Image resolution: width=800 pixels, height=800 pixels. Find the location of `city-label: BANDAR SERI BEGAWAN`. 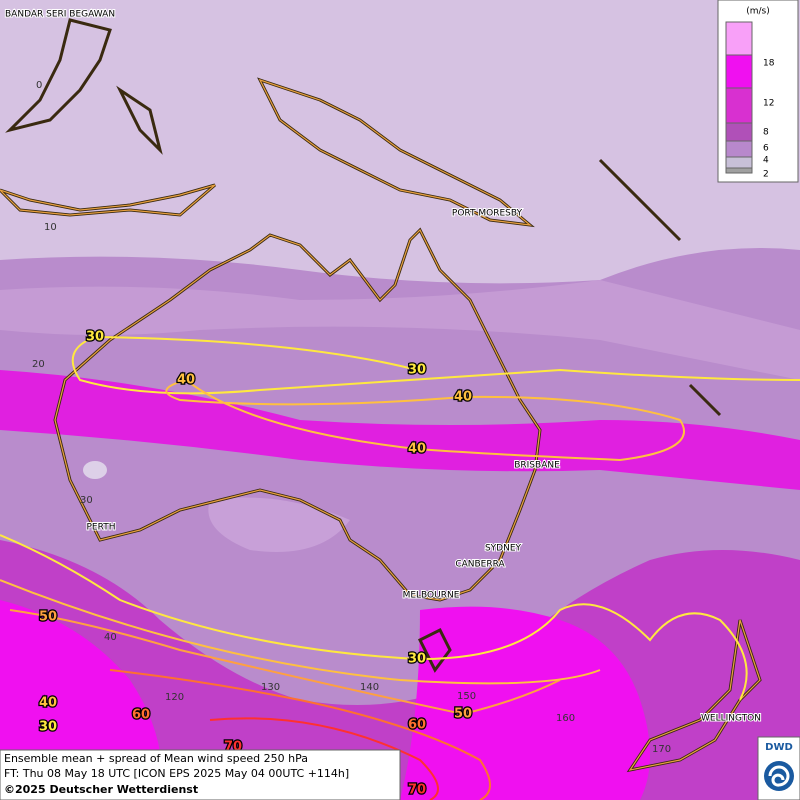

city-label: BANDAR SERI BEGAWAN is located at coordinates (60, 15).